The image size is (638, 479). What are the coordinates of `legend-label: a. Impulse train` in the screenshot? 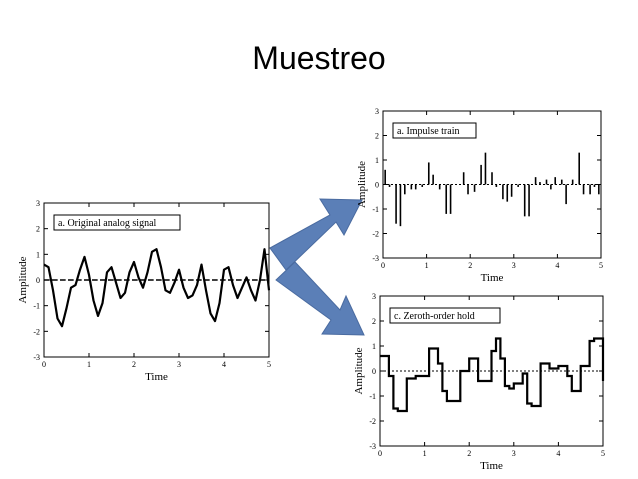 It's located at (428, 131).